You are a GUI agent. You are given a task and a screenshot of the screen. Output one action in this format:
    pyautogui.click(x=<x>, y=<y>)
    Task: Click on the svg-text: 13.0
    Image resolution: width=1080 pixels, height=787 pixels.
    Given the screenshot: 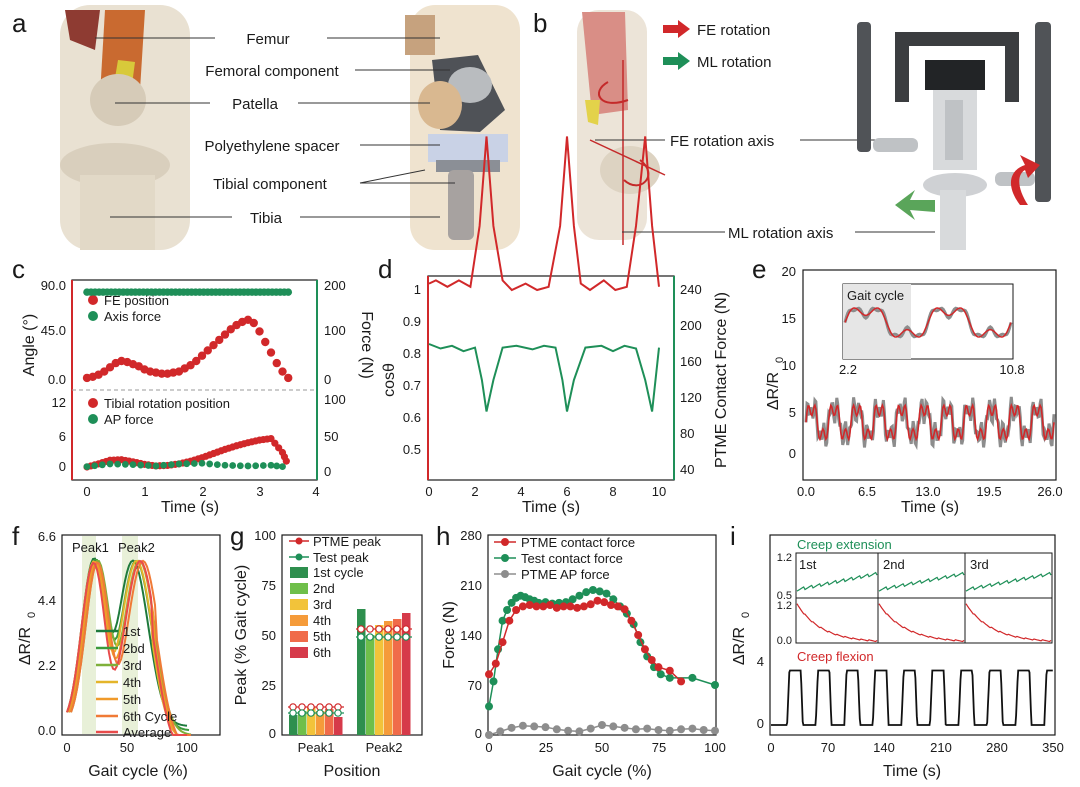 What is the action you would take?
    pyautogui.click(x=927, y=491)
    